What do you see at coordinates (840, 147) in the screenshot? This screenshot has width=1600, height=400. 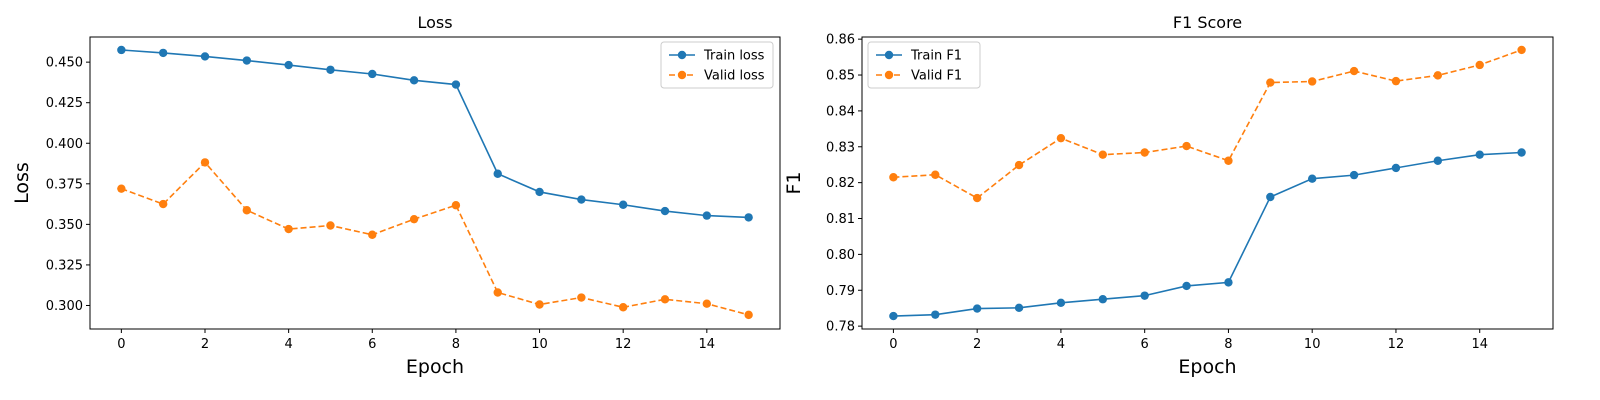 I see `f1-ytick-label: 0.83` at bounding box center [840, 147].